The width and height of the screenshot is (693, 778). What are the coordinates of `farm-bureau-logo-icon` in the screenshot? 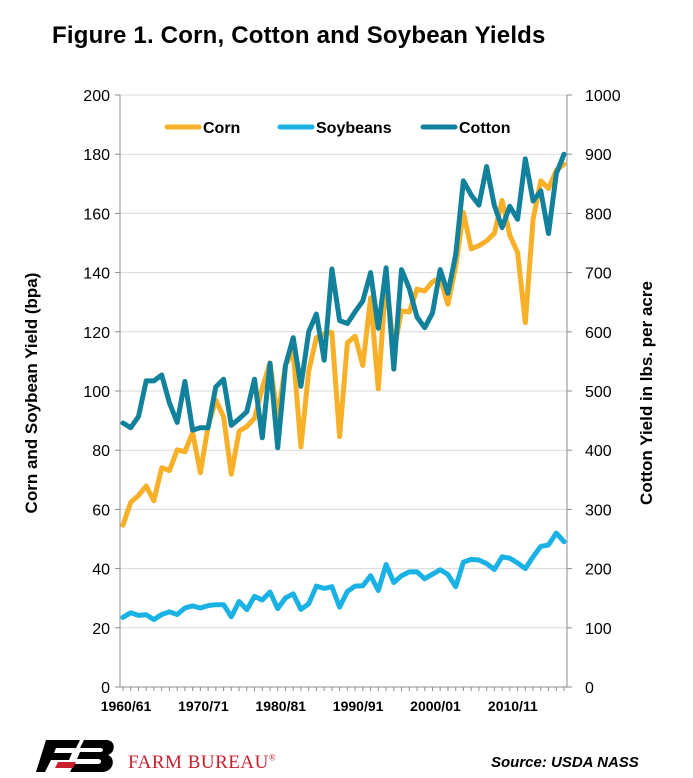 It's located at (75, 756).